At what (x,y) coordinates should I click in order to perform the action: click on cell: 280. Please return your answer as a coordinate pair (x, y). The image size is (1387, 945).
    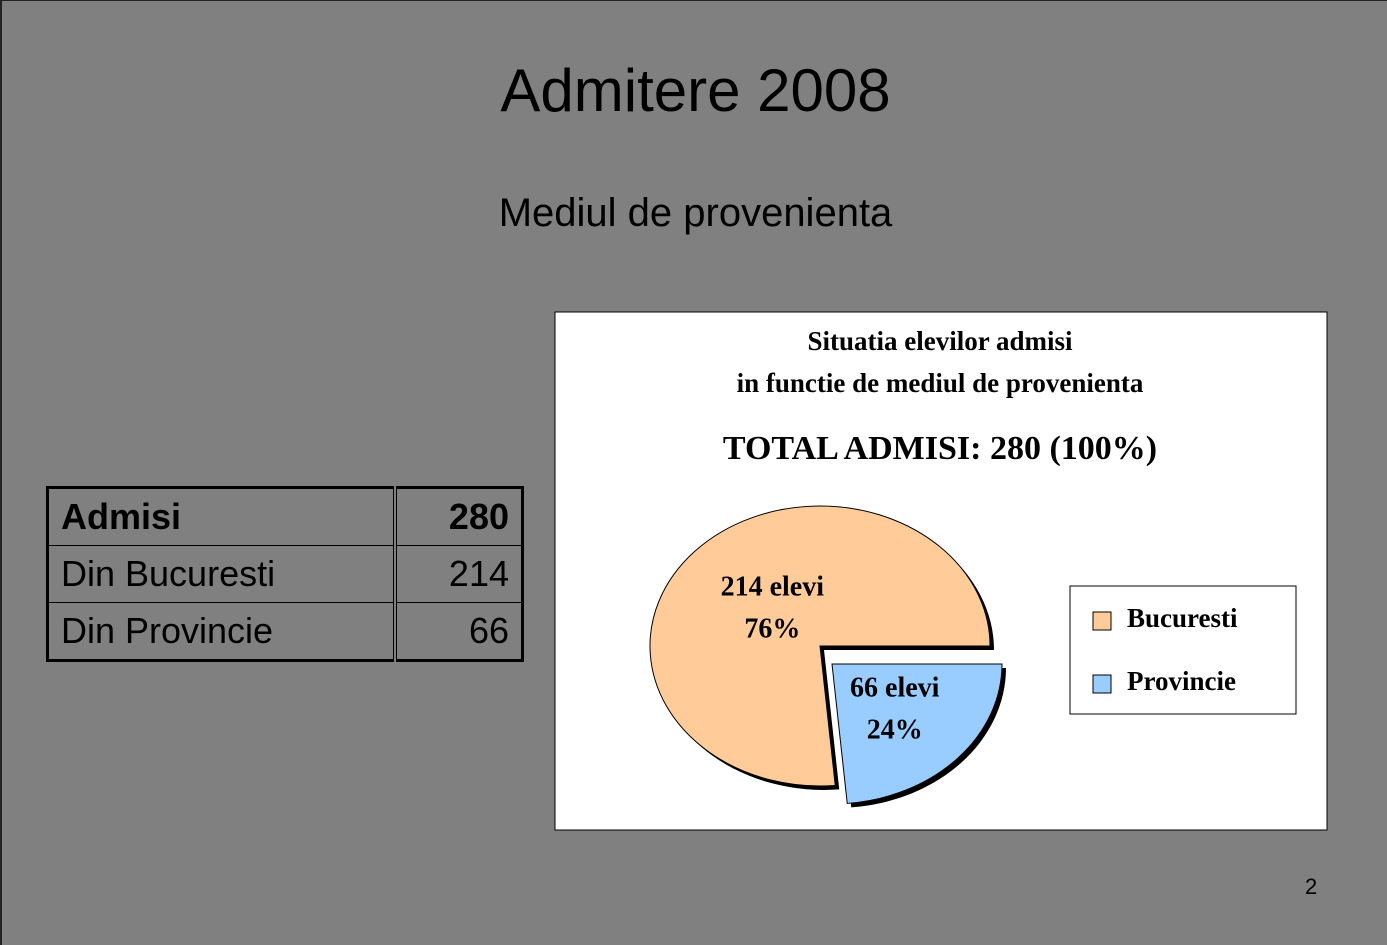
    Looking at the image, I should click on (458, 516).